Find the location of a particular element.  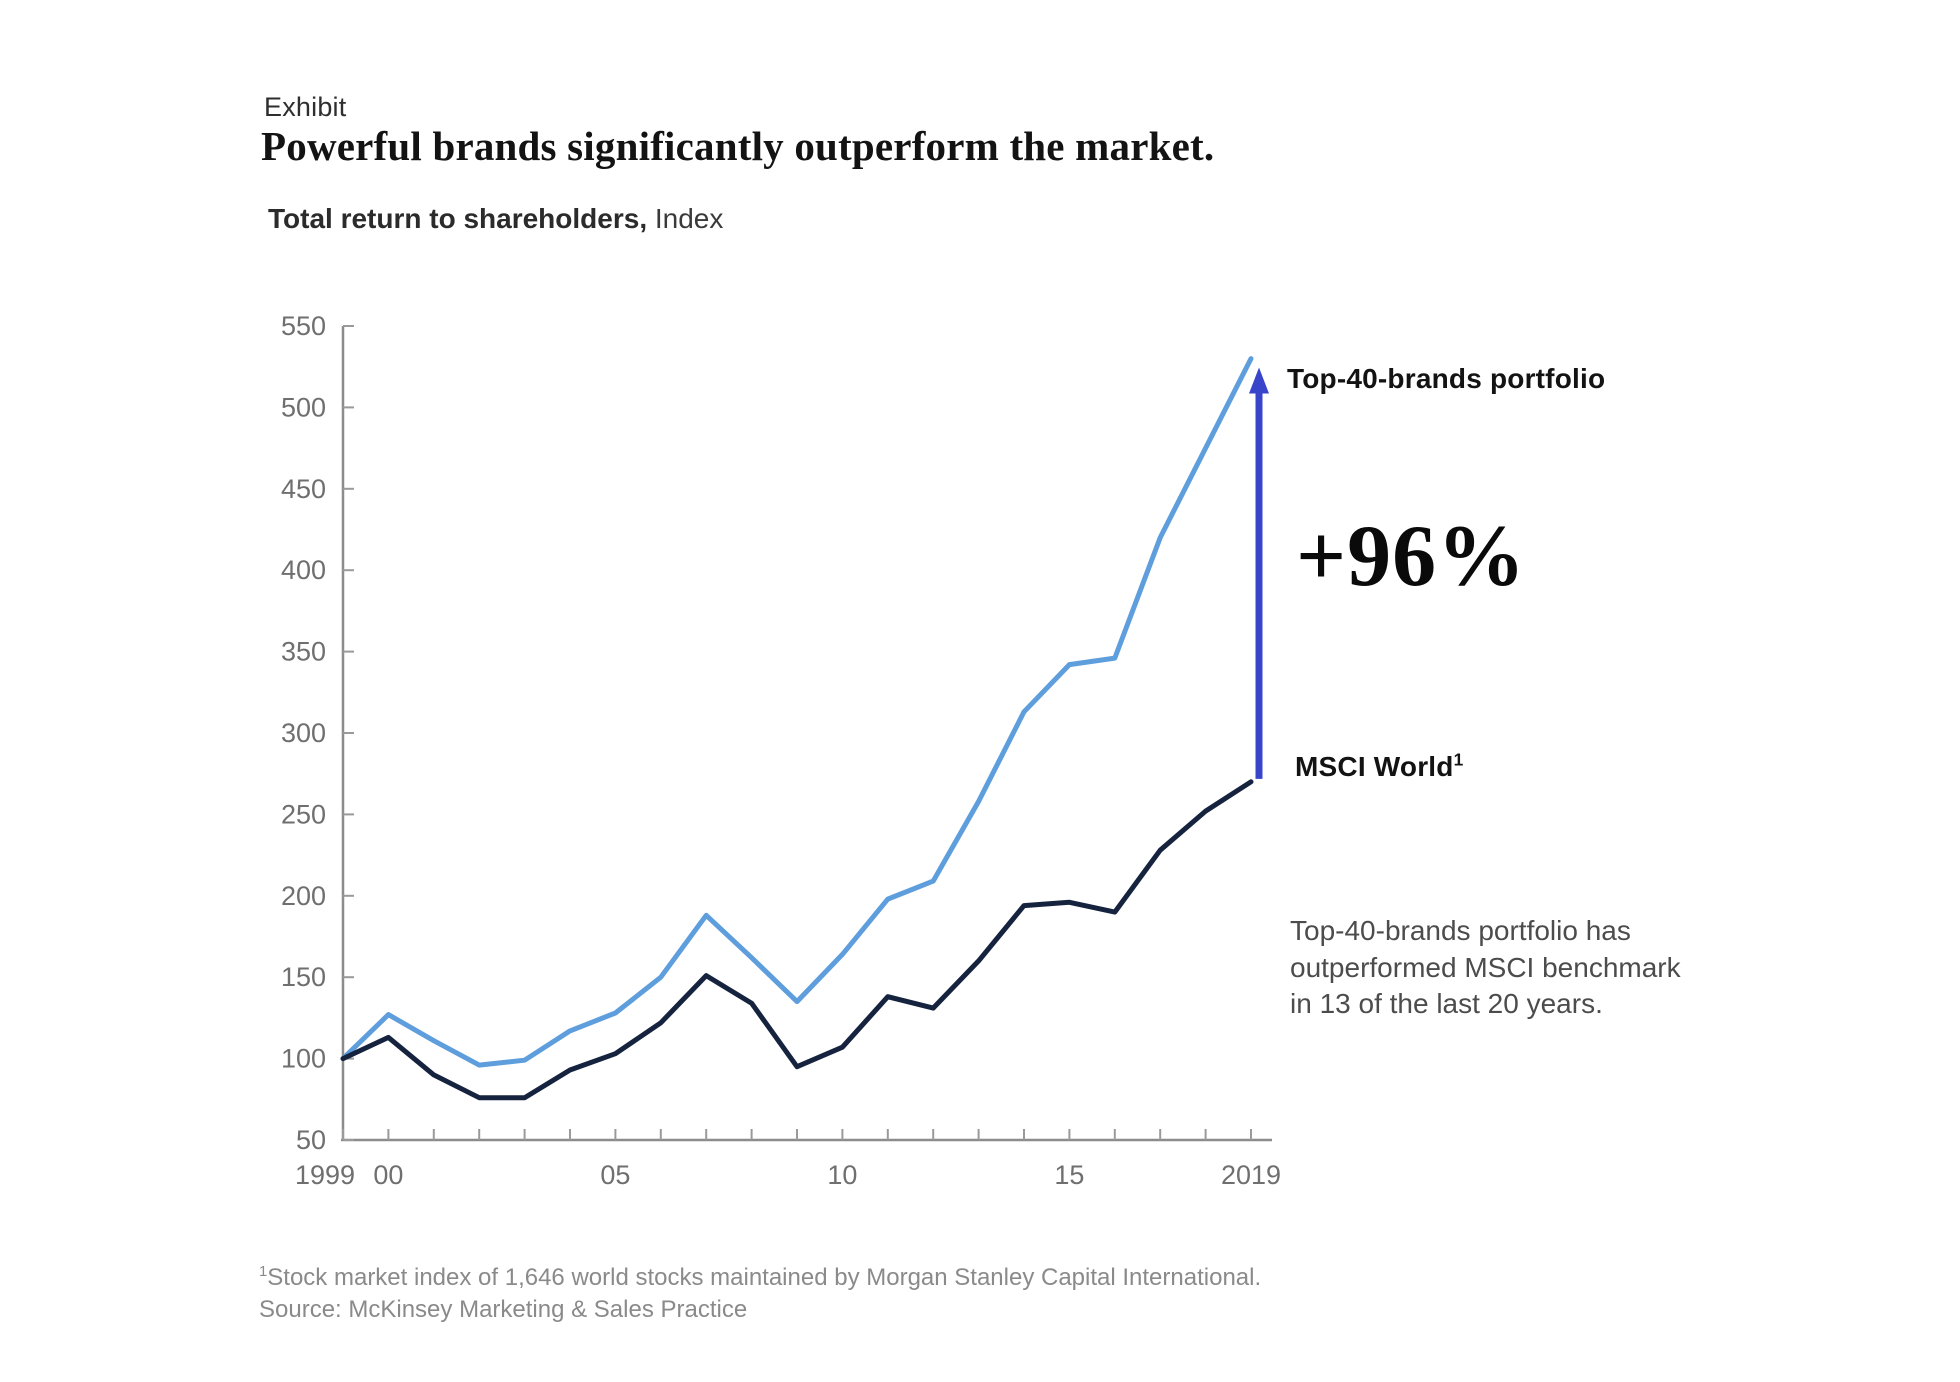

y-axis-label: 450 is located at coordinates (303, 489).